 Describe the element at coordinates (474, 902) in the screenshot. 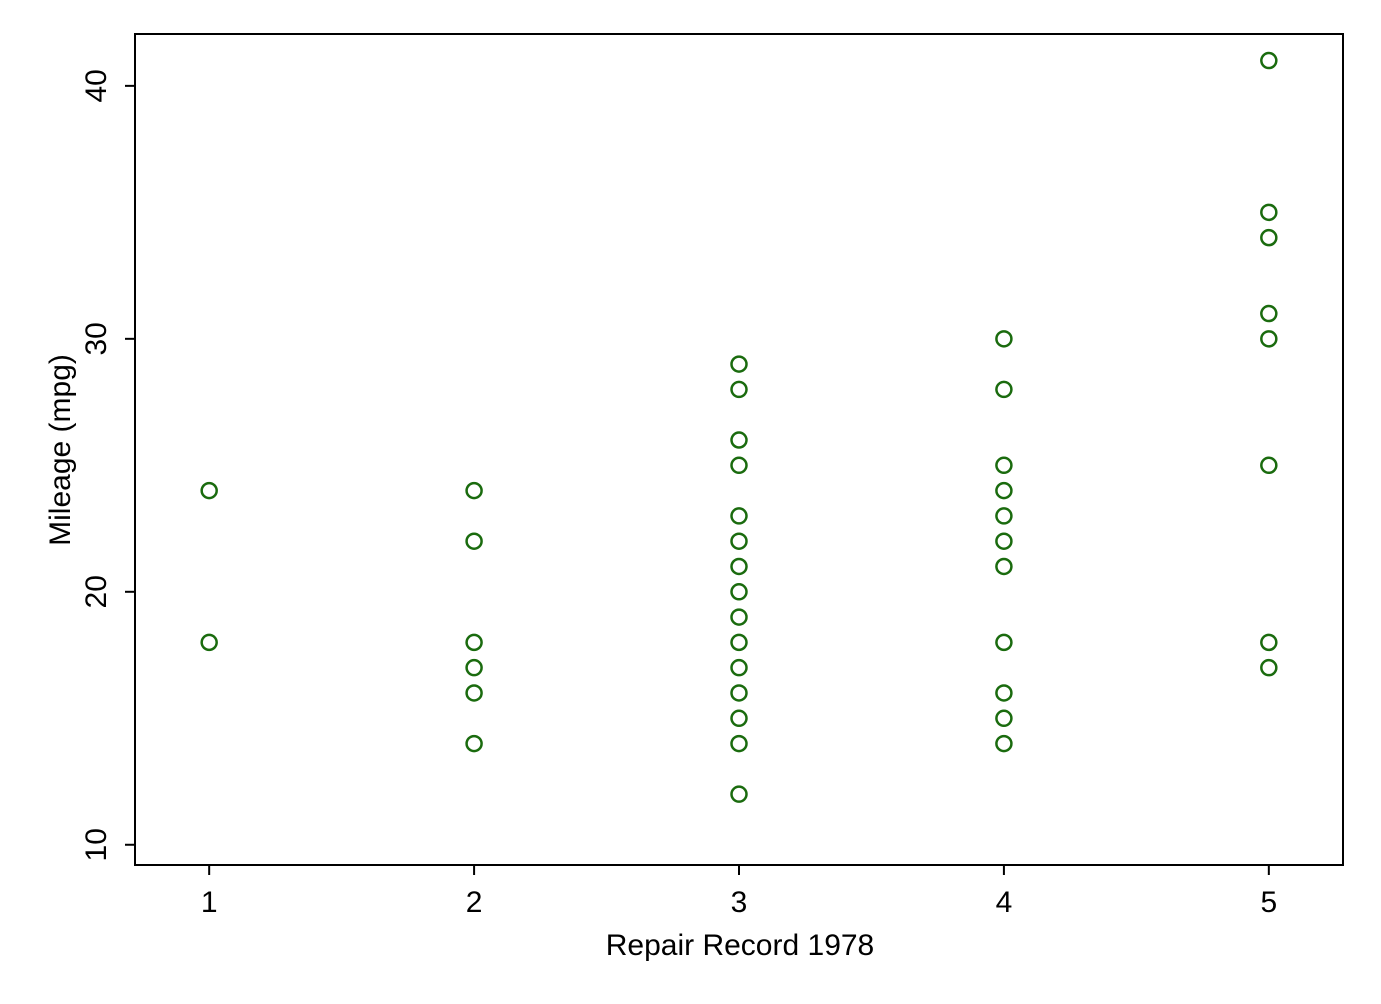

I see `x-tick-label: 2` at that location.